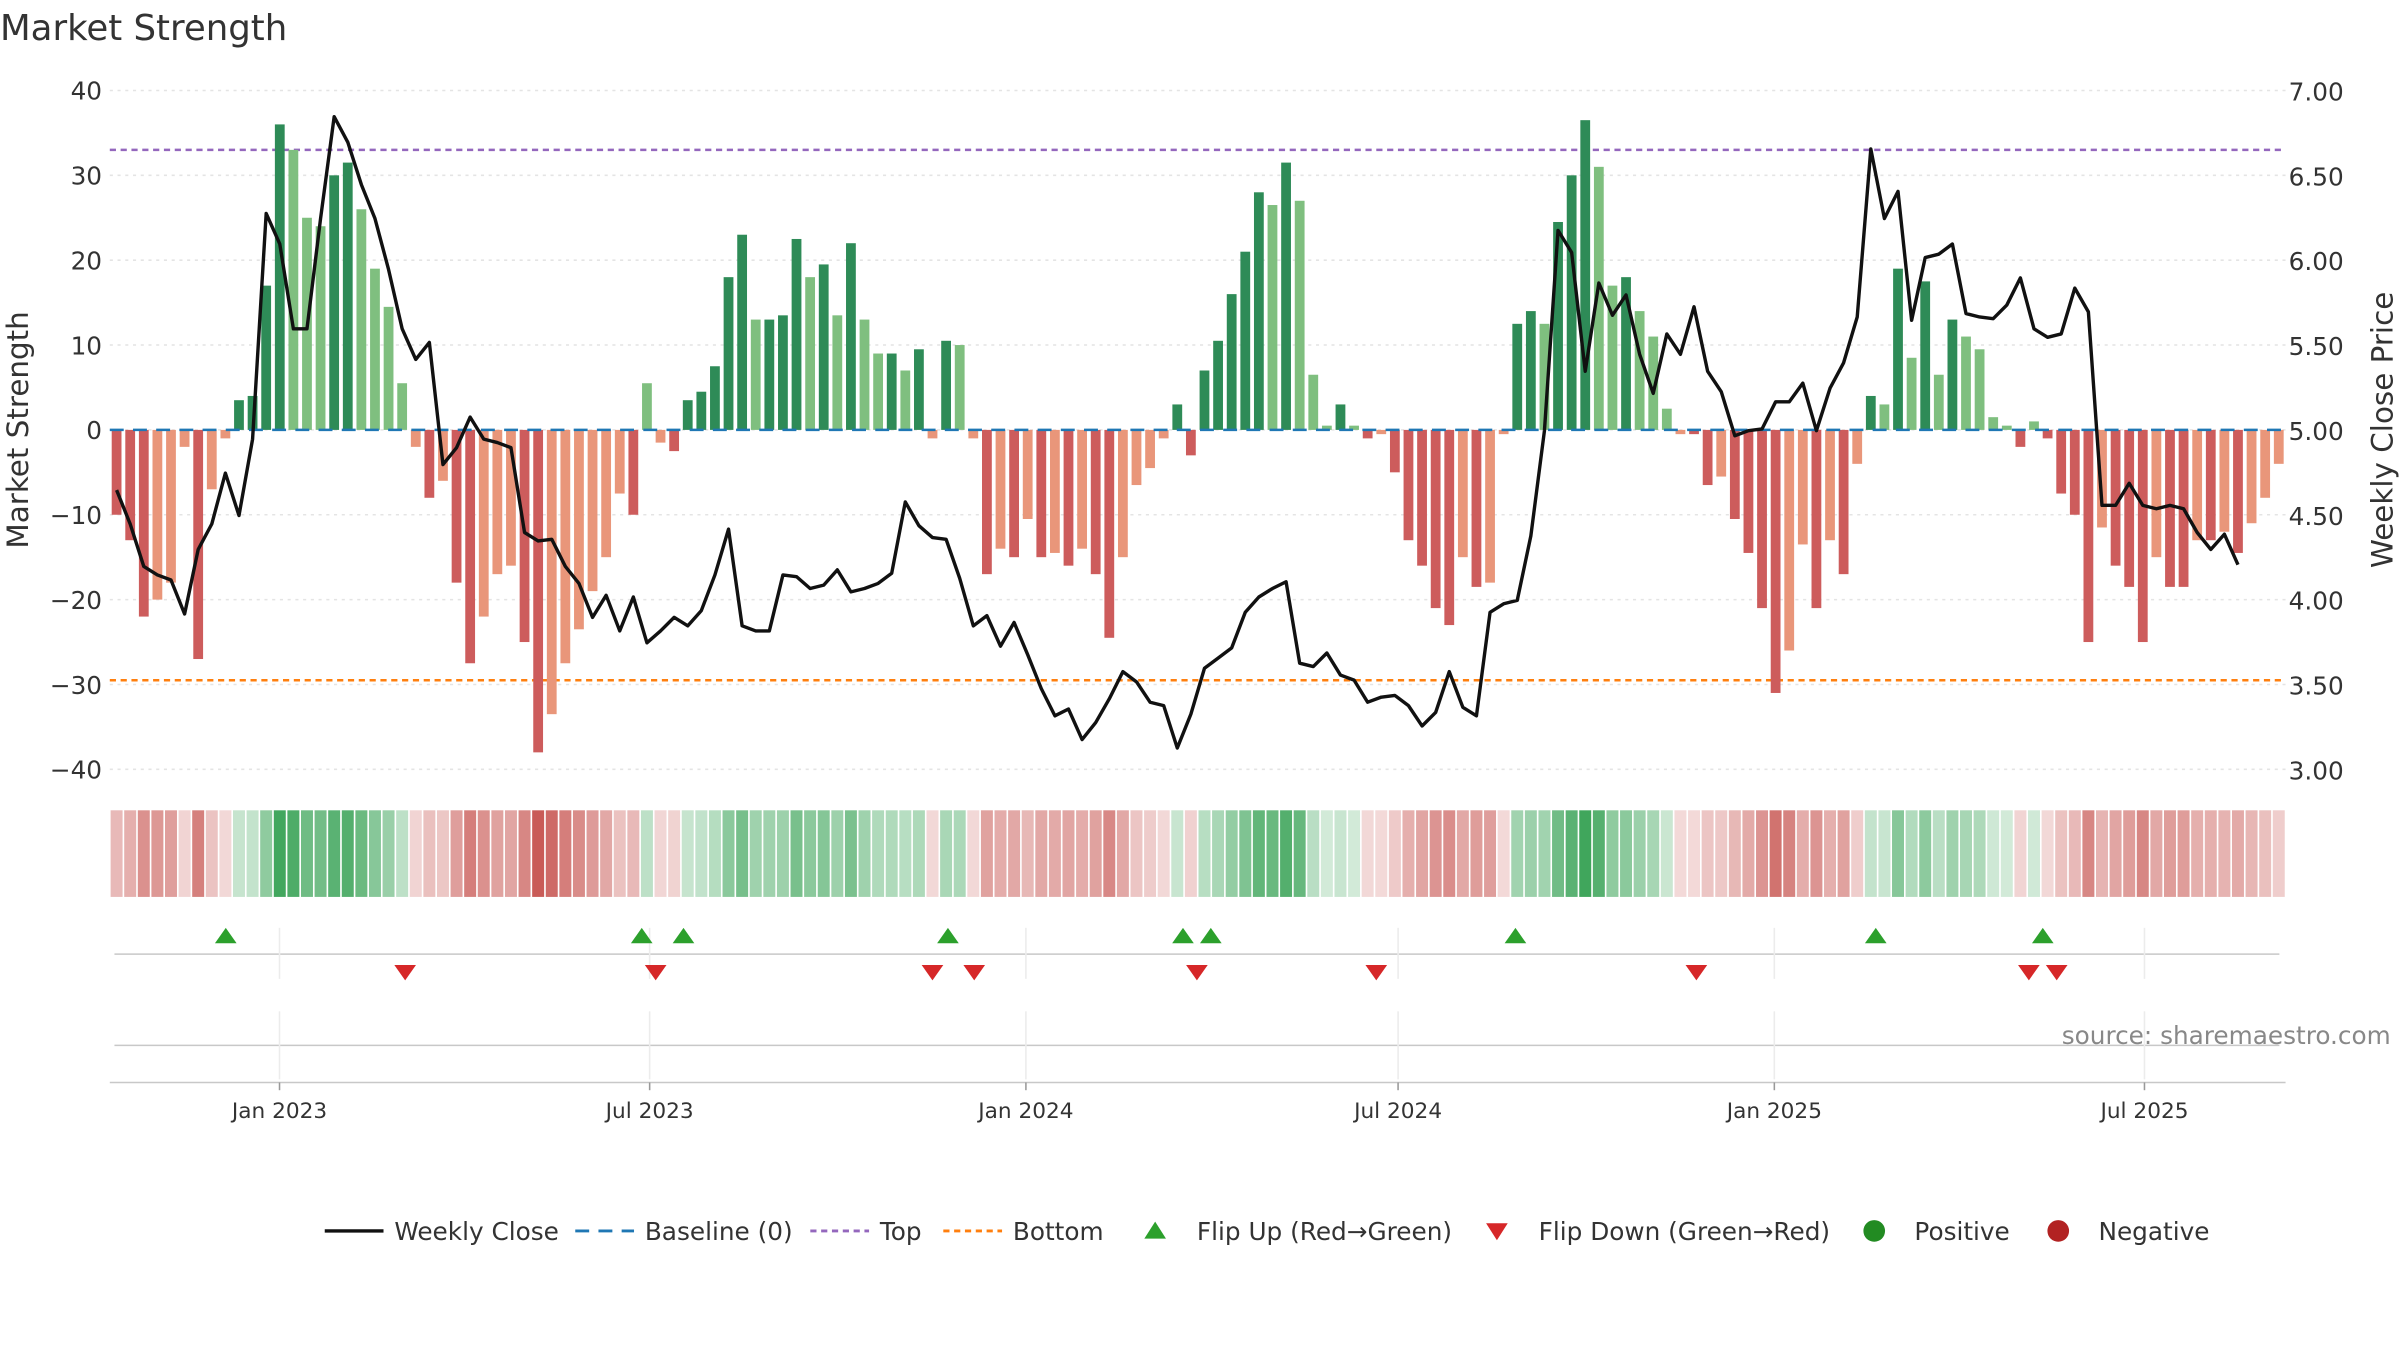  What do you see at coordinates (2143, 1111) in the screenshot?
I see `x-tick-label: Jul 2025` at bounding box center [2143, 1111].